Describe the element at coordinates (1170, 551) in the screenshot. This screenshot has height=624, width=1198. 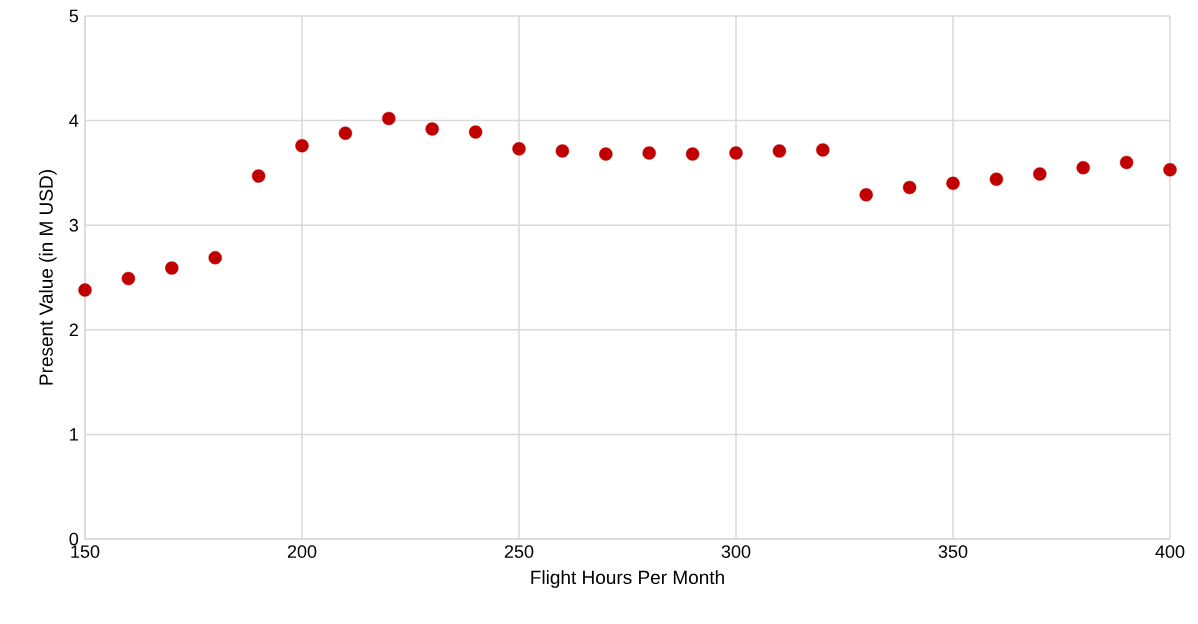
I see `x-tick-label: 400` at that location.